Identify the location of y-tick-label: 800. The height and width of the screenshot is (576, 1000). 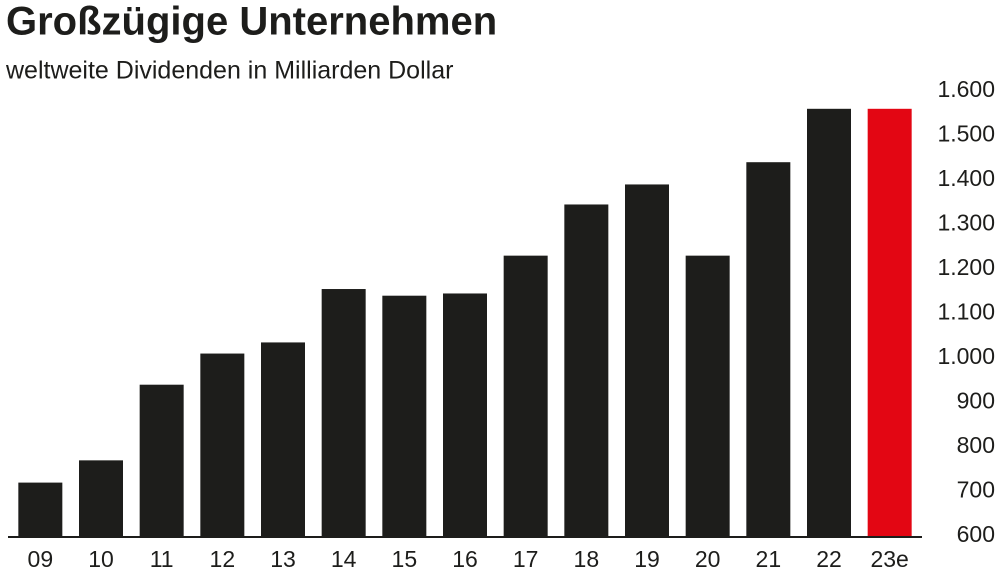
(976, 445).